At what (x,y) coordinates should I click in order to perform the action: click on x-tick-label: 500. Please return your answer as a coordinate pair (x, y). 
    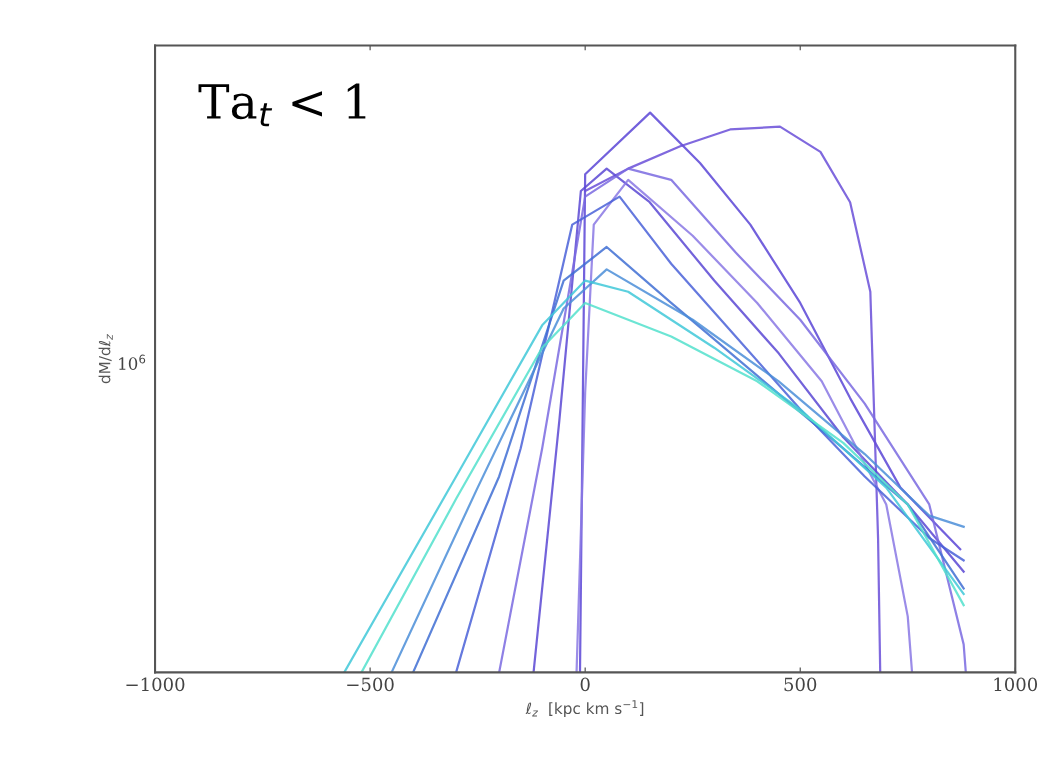
    Looking at the image, I should click on (800, 684).